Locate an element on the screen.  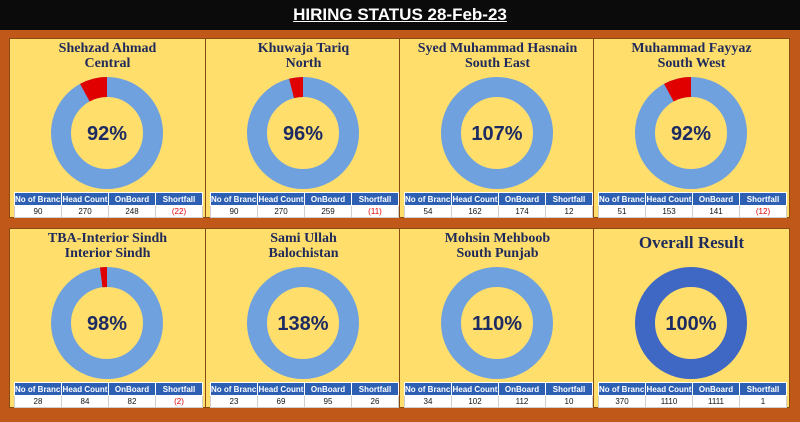
manager-name: Khuwaja Tariq is located at coordinates (303, 48).